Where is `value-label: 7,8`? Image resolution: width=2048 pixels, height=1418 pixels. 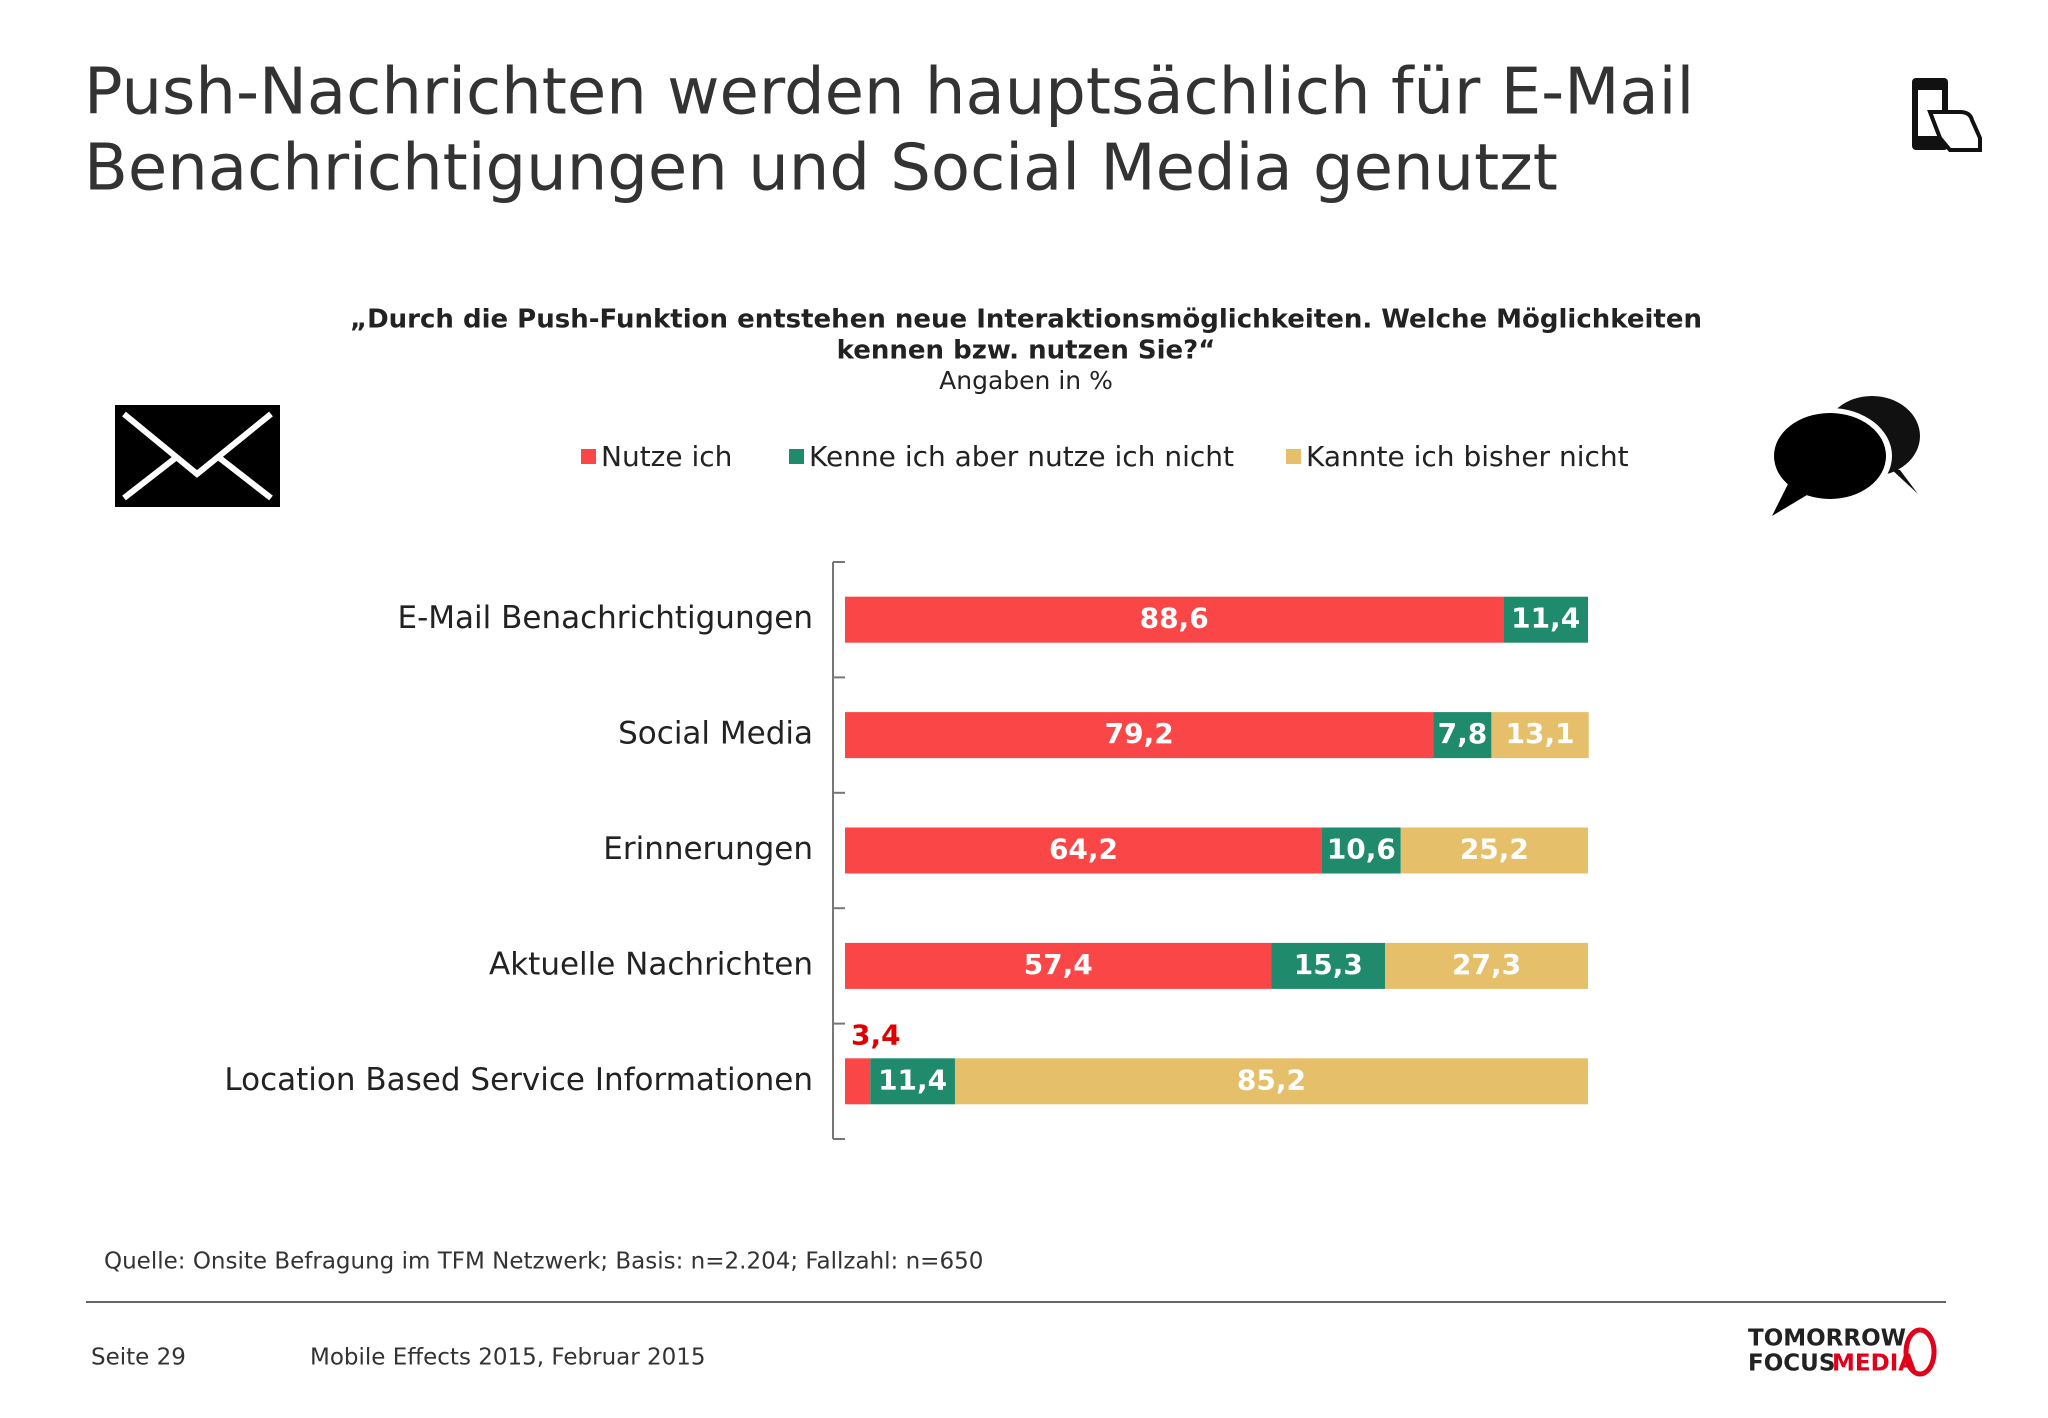 value-label: 7,8 is located at coordinates (1463, 733).